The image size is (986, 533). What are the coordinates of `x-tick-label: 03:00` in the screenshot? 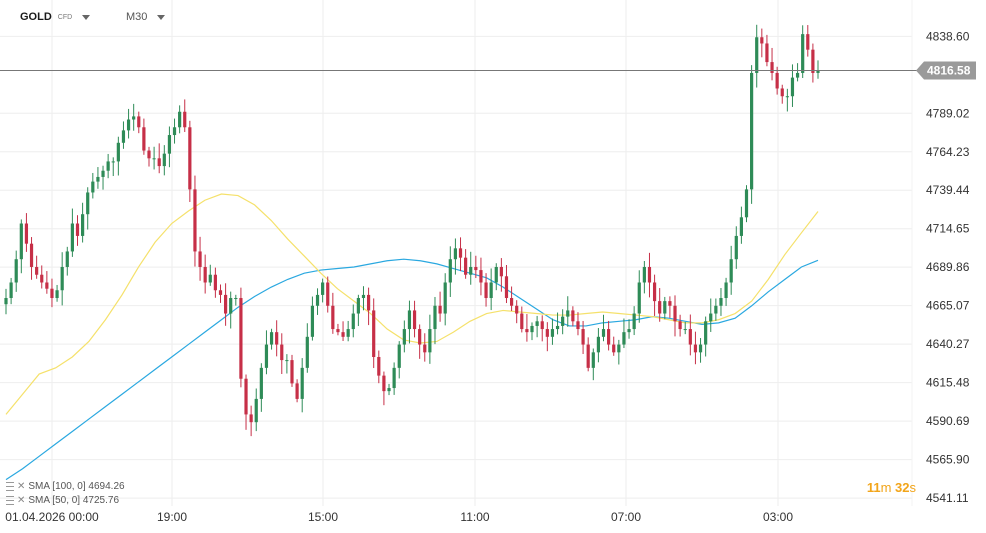 It's located at (778, 517).